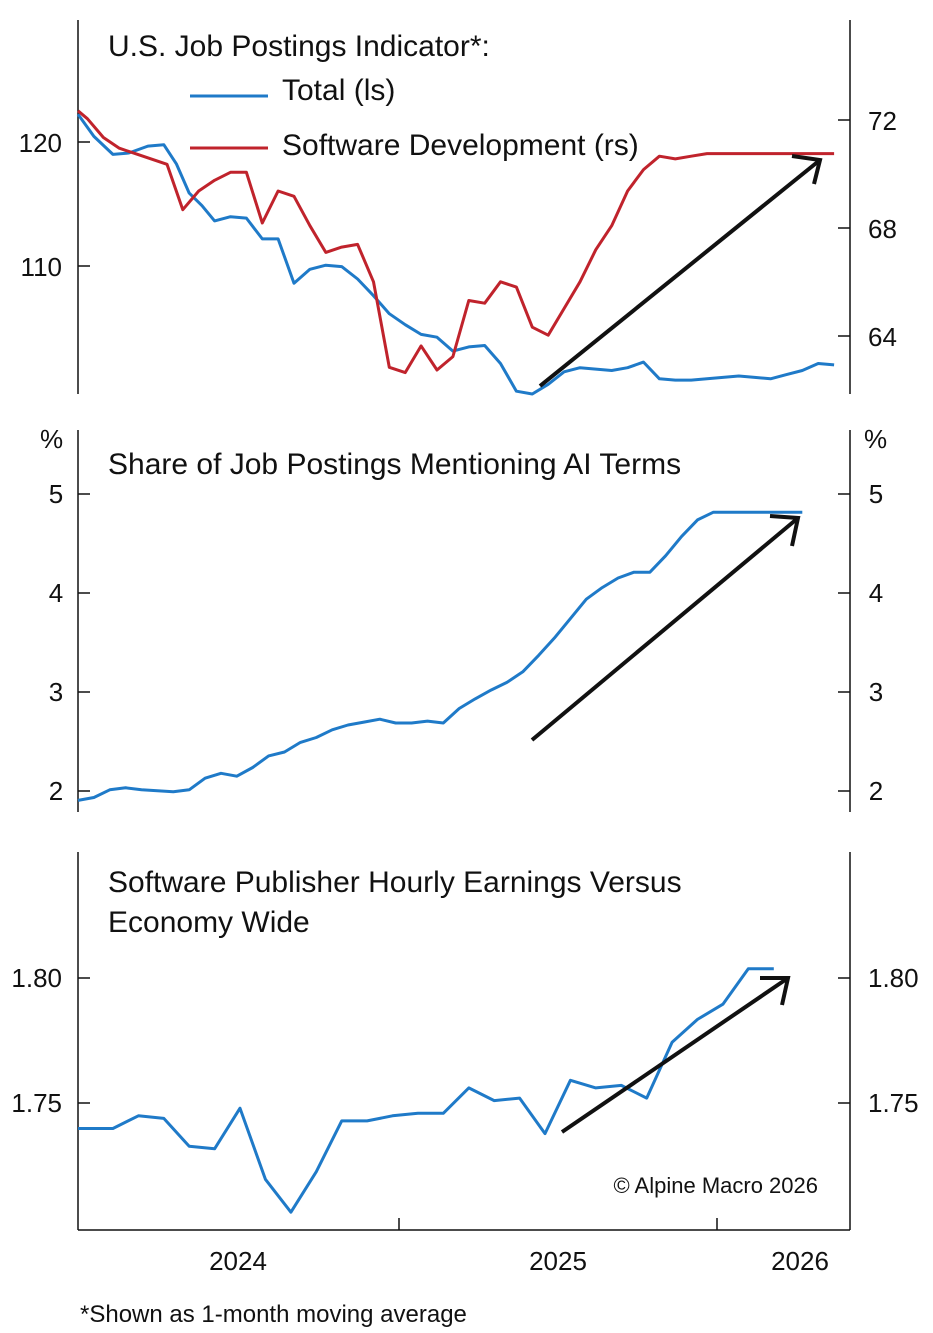 The width and height of the screenshot is (933, 1333). Describe the element at coordinates (893, 1103) in the screenshot. I see `panel3-right-tick-label: 1.75` at that location.